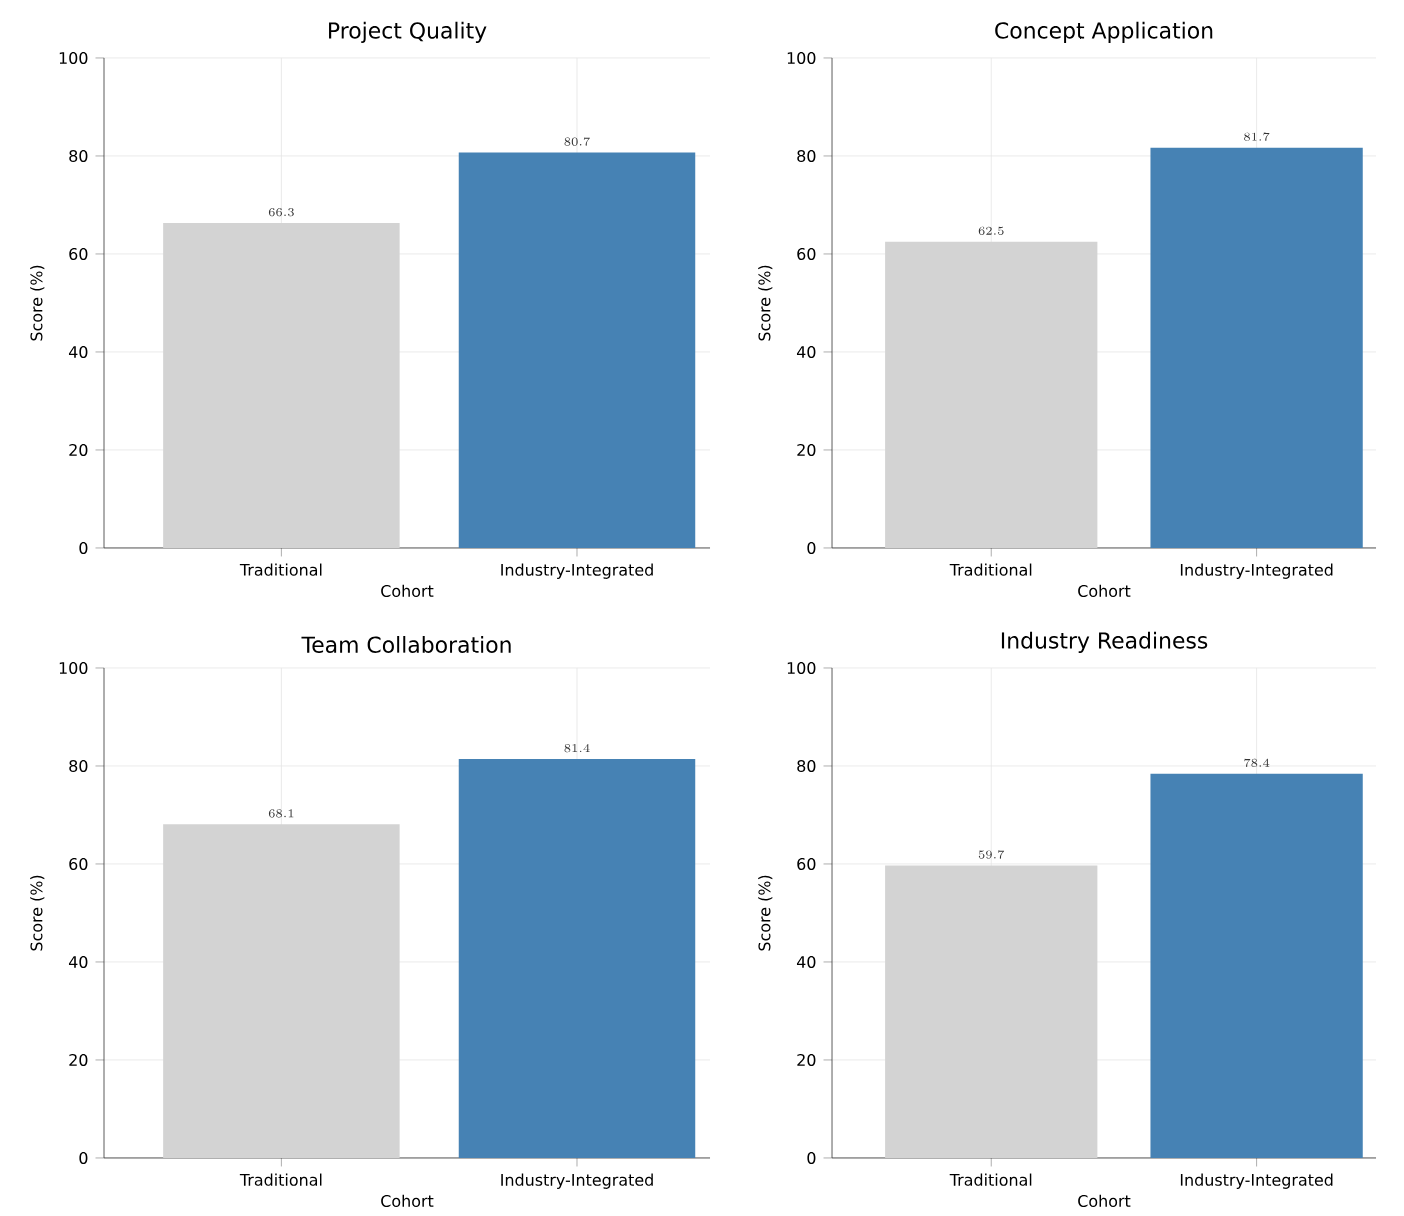 Image resolution: width=1404 pixels, height=1216 pixels. I want to click on chart-title: Team Collaboration, so click(406, 644).